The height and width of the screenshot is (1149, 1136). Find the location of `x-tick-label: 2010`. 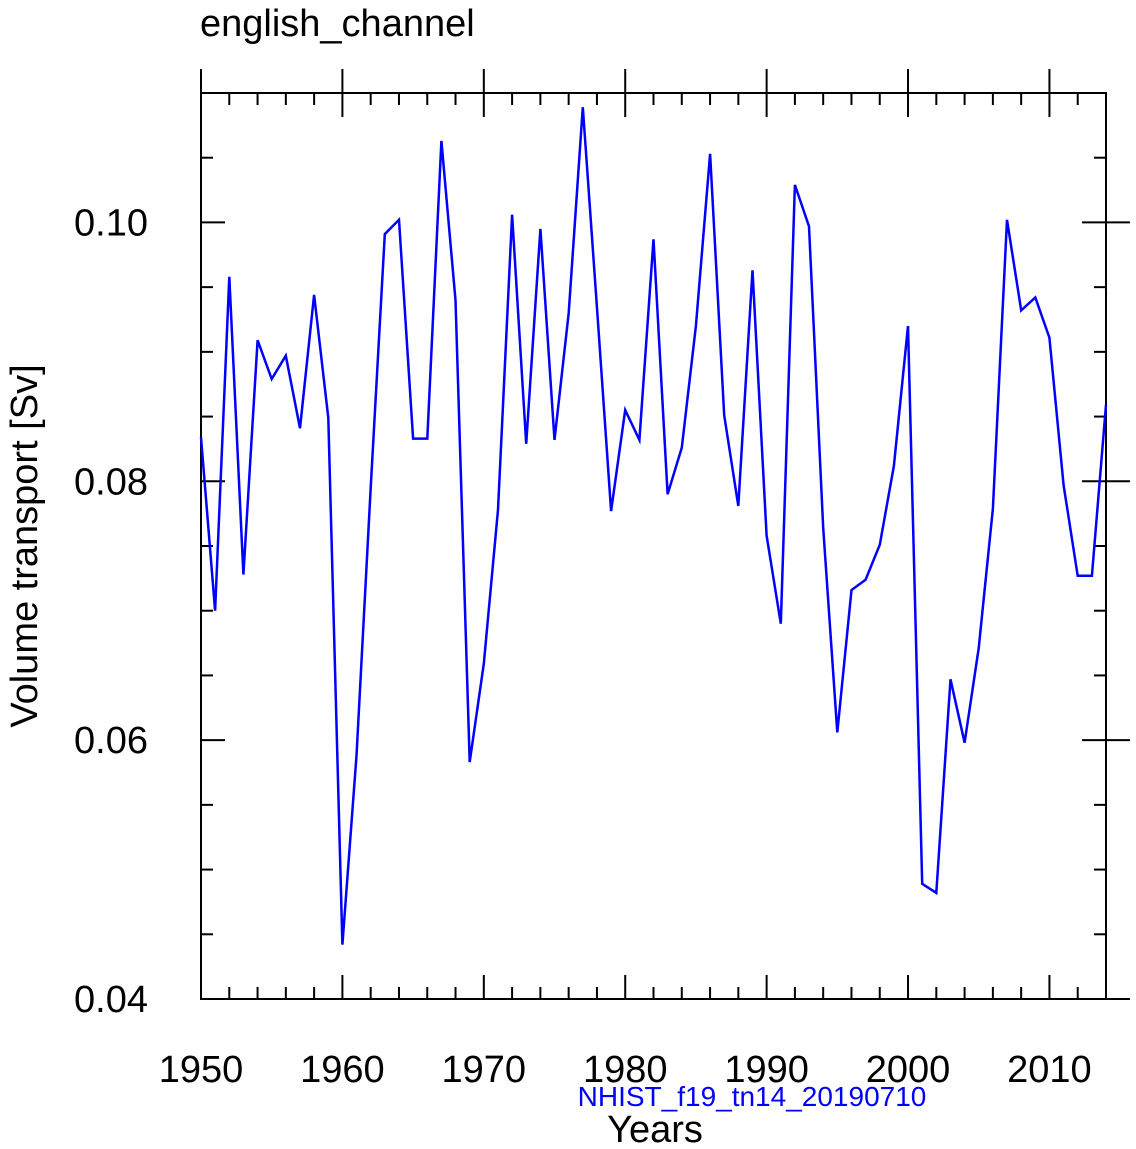

x-tick-label: 2010 is located at coordinates (1049, 1070).